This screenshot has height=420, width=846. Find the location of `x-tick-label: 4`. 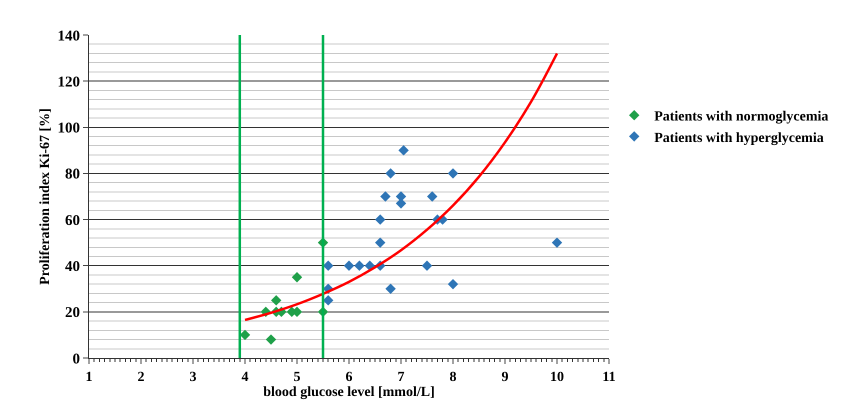

x-tick-label: 4 is located at coordinates (245, 377).